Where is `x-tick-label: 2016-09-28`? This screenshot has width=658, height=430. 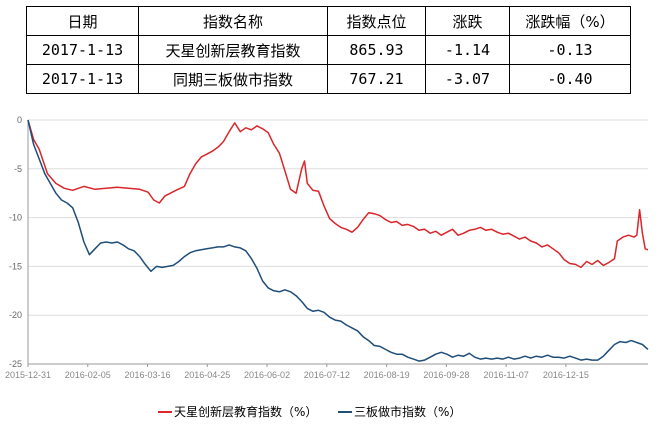
x-tick-label: 2016-09-28 is located at coordinates (446, 375).